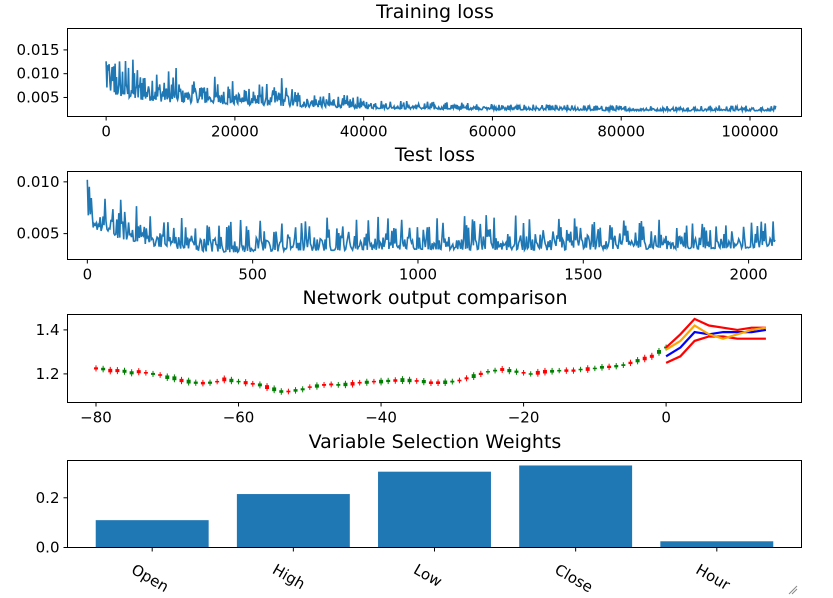 The height and width of the screenshot is (598, 833). I want to click on y-tick-label: 0.015, so click(38, 50).